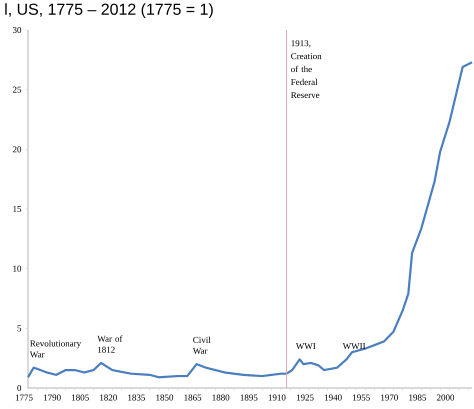  What do you see at coordinates (108, 397) in the screenshot?
I see `x-tick-label: 1820` at bounding box center [108, 397].